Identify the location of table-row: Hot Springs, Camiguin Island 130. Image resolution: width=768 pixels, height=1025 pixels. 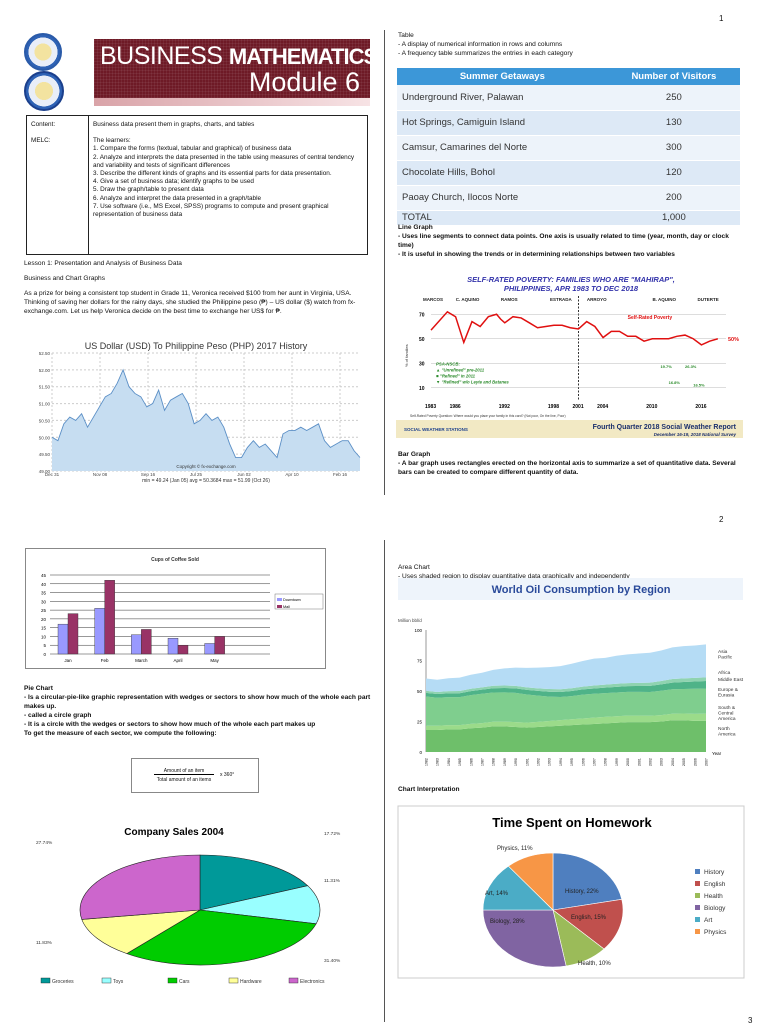
(568, 123).